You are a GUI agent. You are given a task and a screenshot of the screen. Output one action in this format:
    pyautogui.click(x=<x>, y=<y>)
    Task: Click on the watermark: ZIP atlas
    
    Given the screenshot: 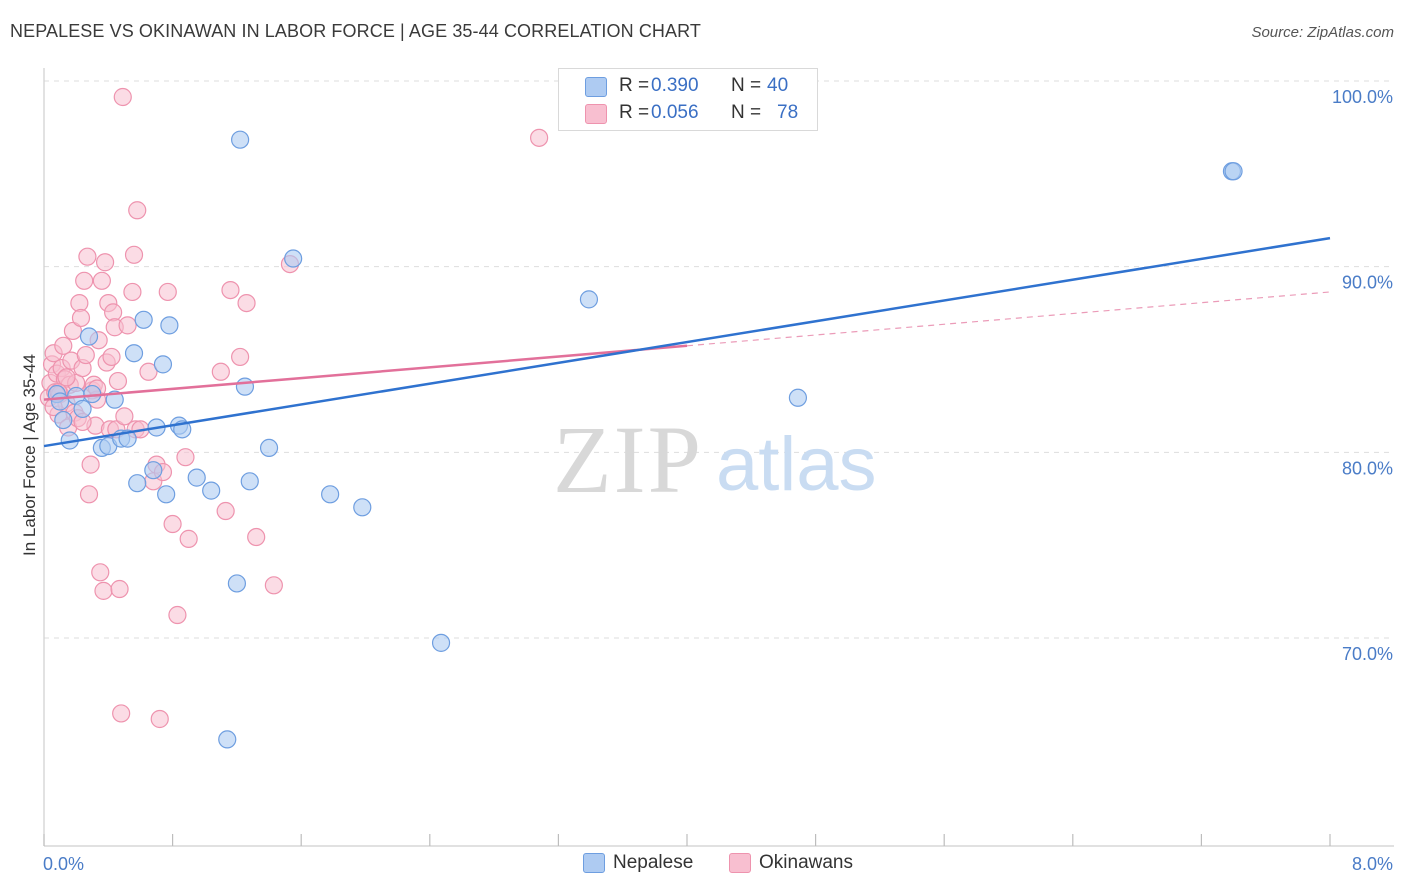 What is the action you would take?
    pyautogui.click(x=715, y=459)
    